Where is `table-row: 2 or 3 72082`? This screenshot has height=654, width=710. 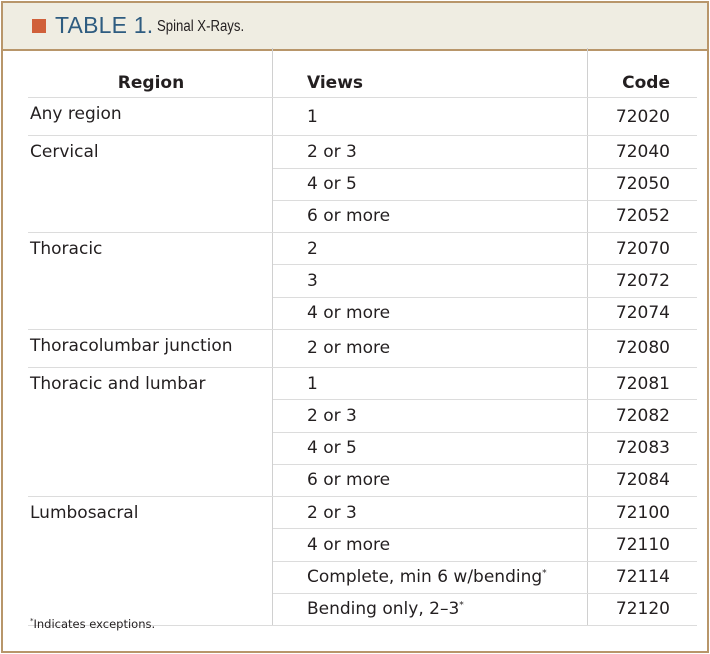 table-row: 2 or 3 72082 is located at coordinates (362, 416).